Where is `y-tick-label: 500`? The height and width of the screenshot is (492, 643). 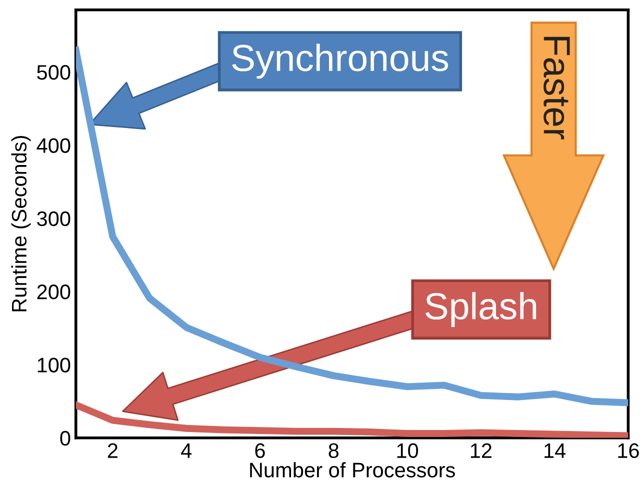 y-tick-label: 500 is located at coordinates (53, 72).